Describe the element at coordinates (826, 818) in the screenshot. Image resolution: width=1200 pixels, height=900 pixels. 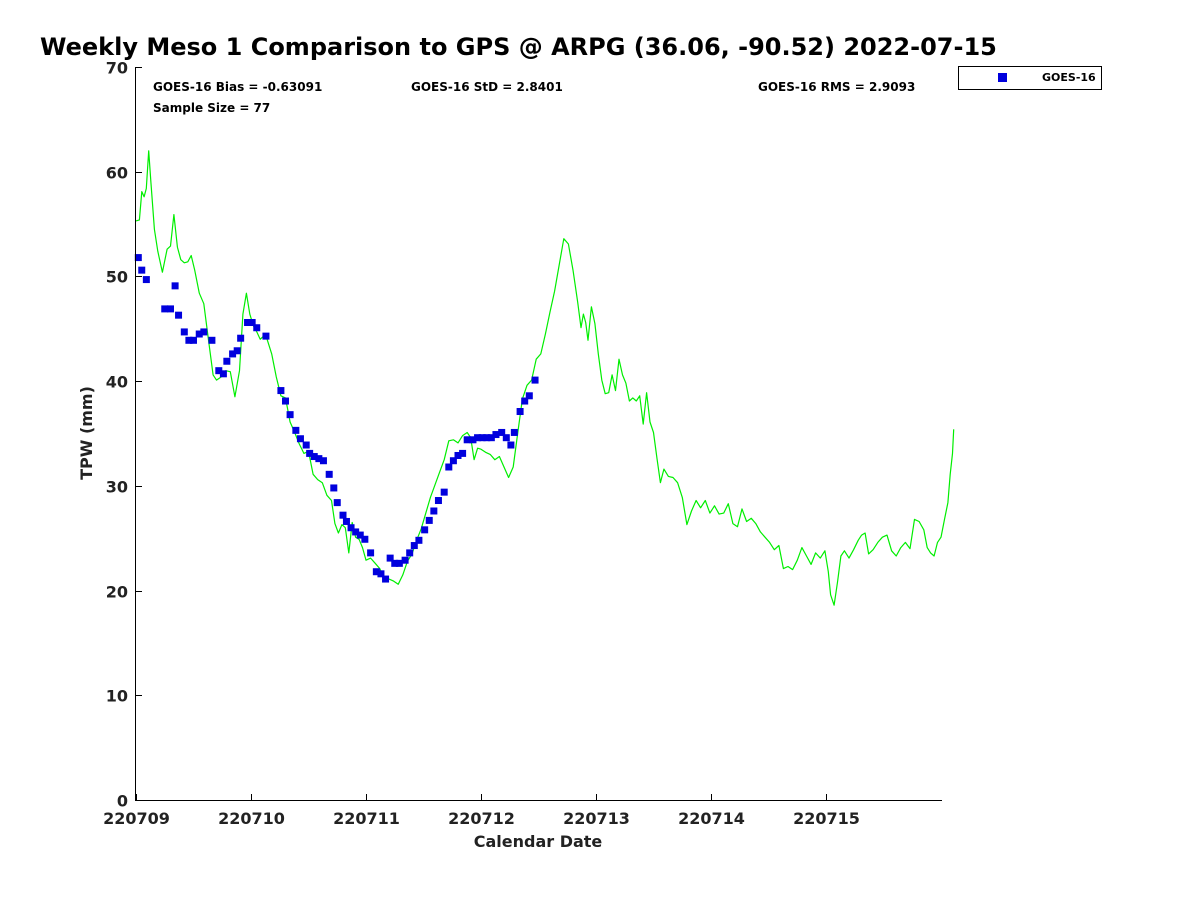
I see `x-tick-label: 220715` at that location.